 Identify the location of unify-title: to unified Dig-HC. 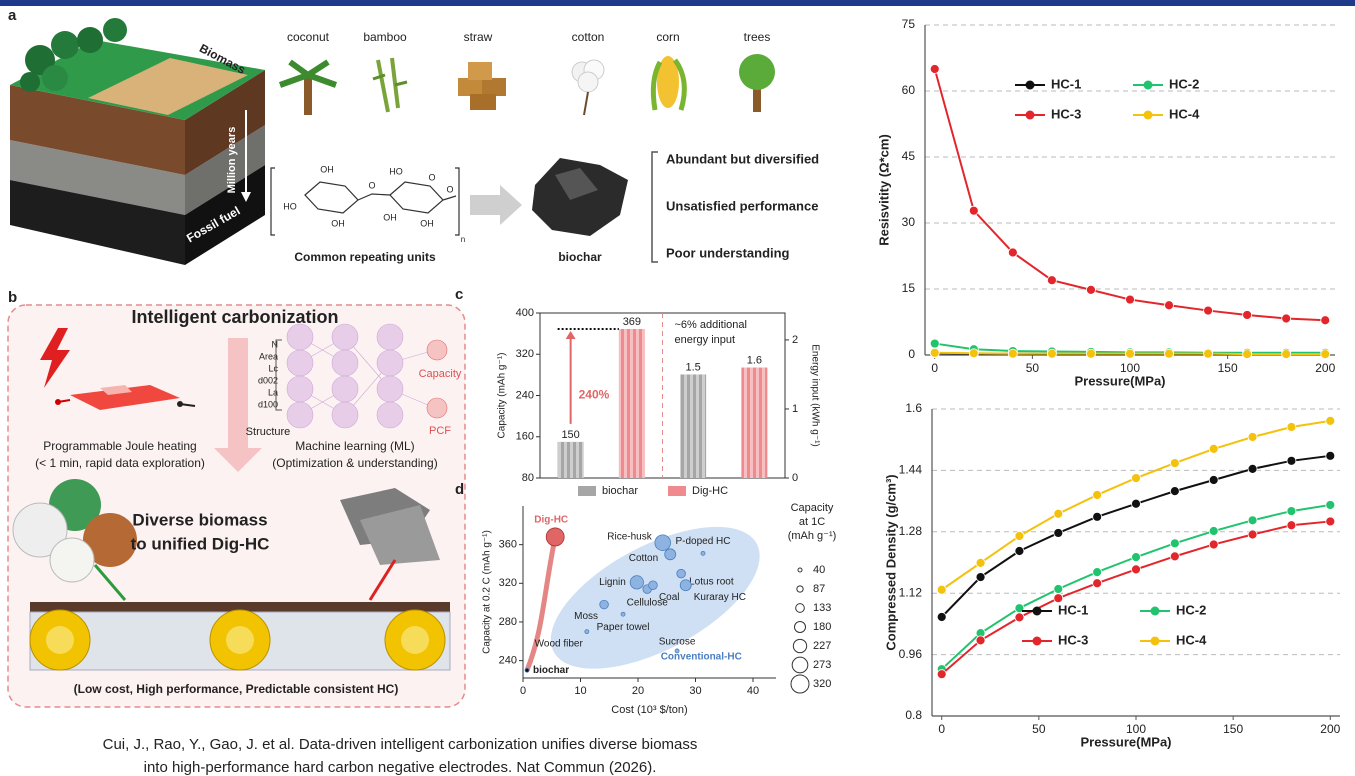
(200, 543).